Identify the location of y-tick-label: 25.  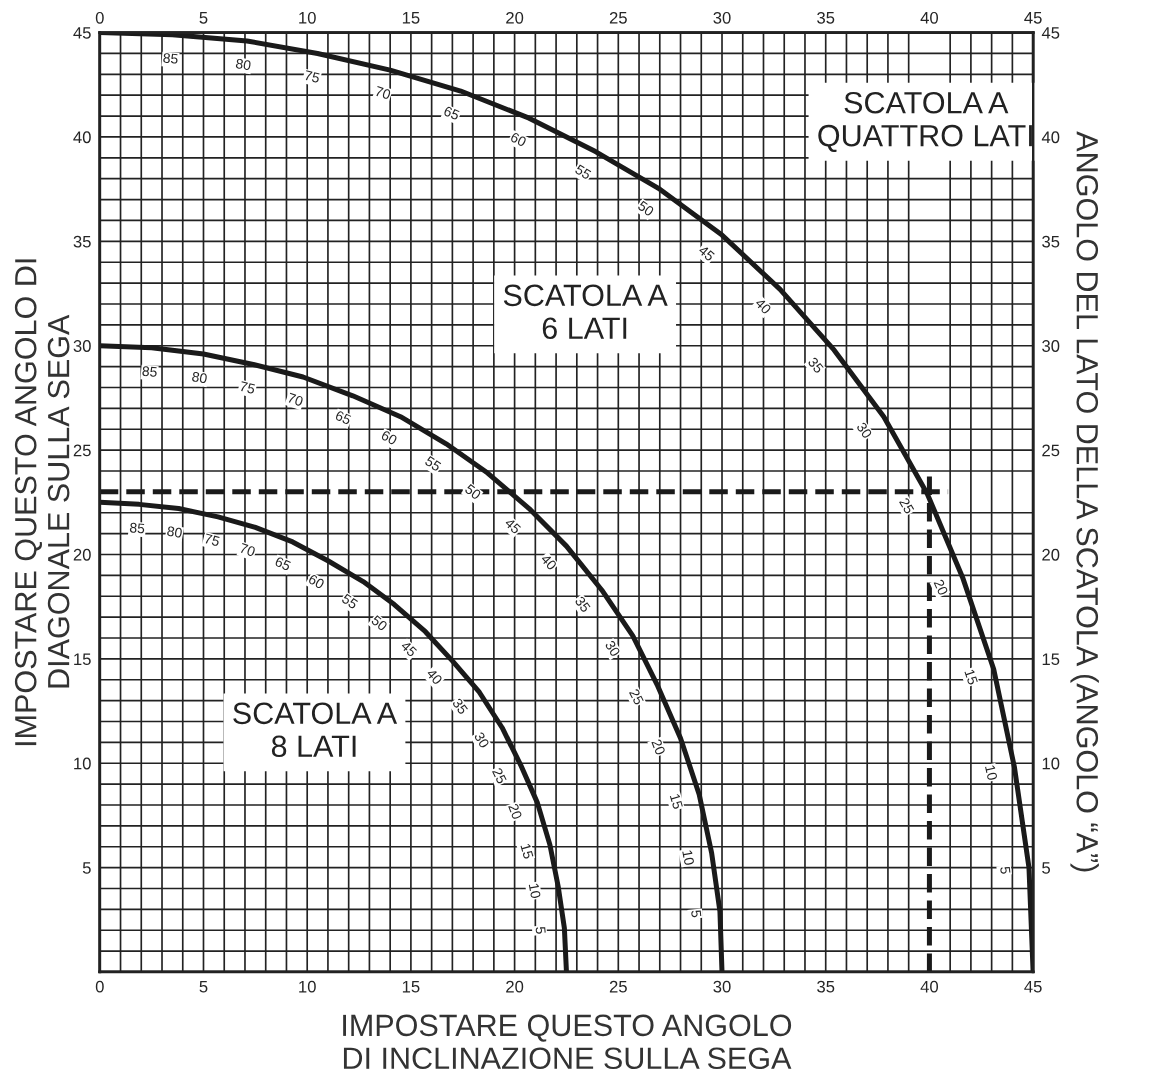
(82, 450).